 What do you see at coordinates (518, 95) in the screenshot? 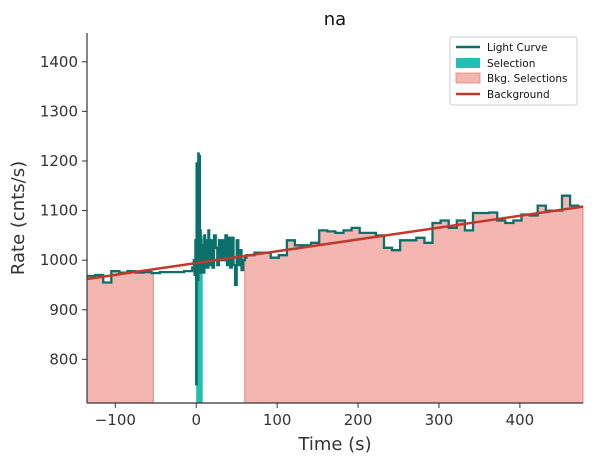
I see `legend-background-label: Background` at bounding box center [518, 95].